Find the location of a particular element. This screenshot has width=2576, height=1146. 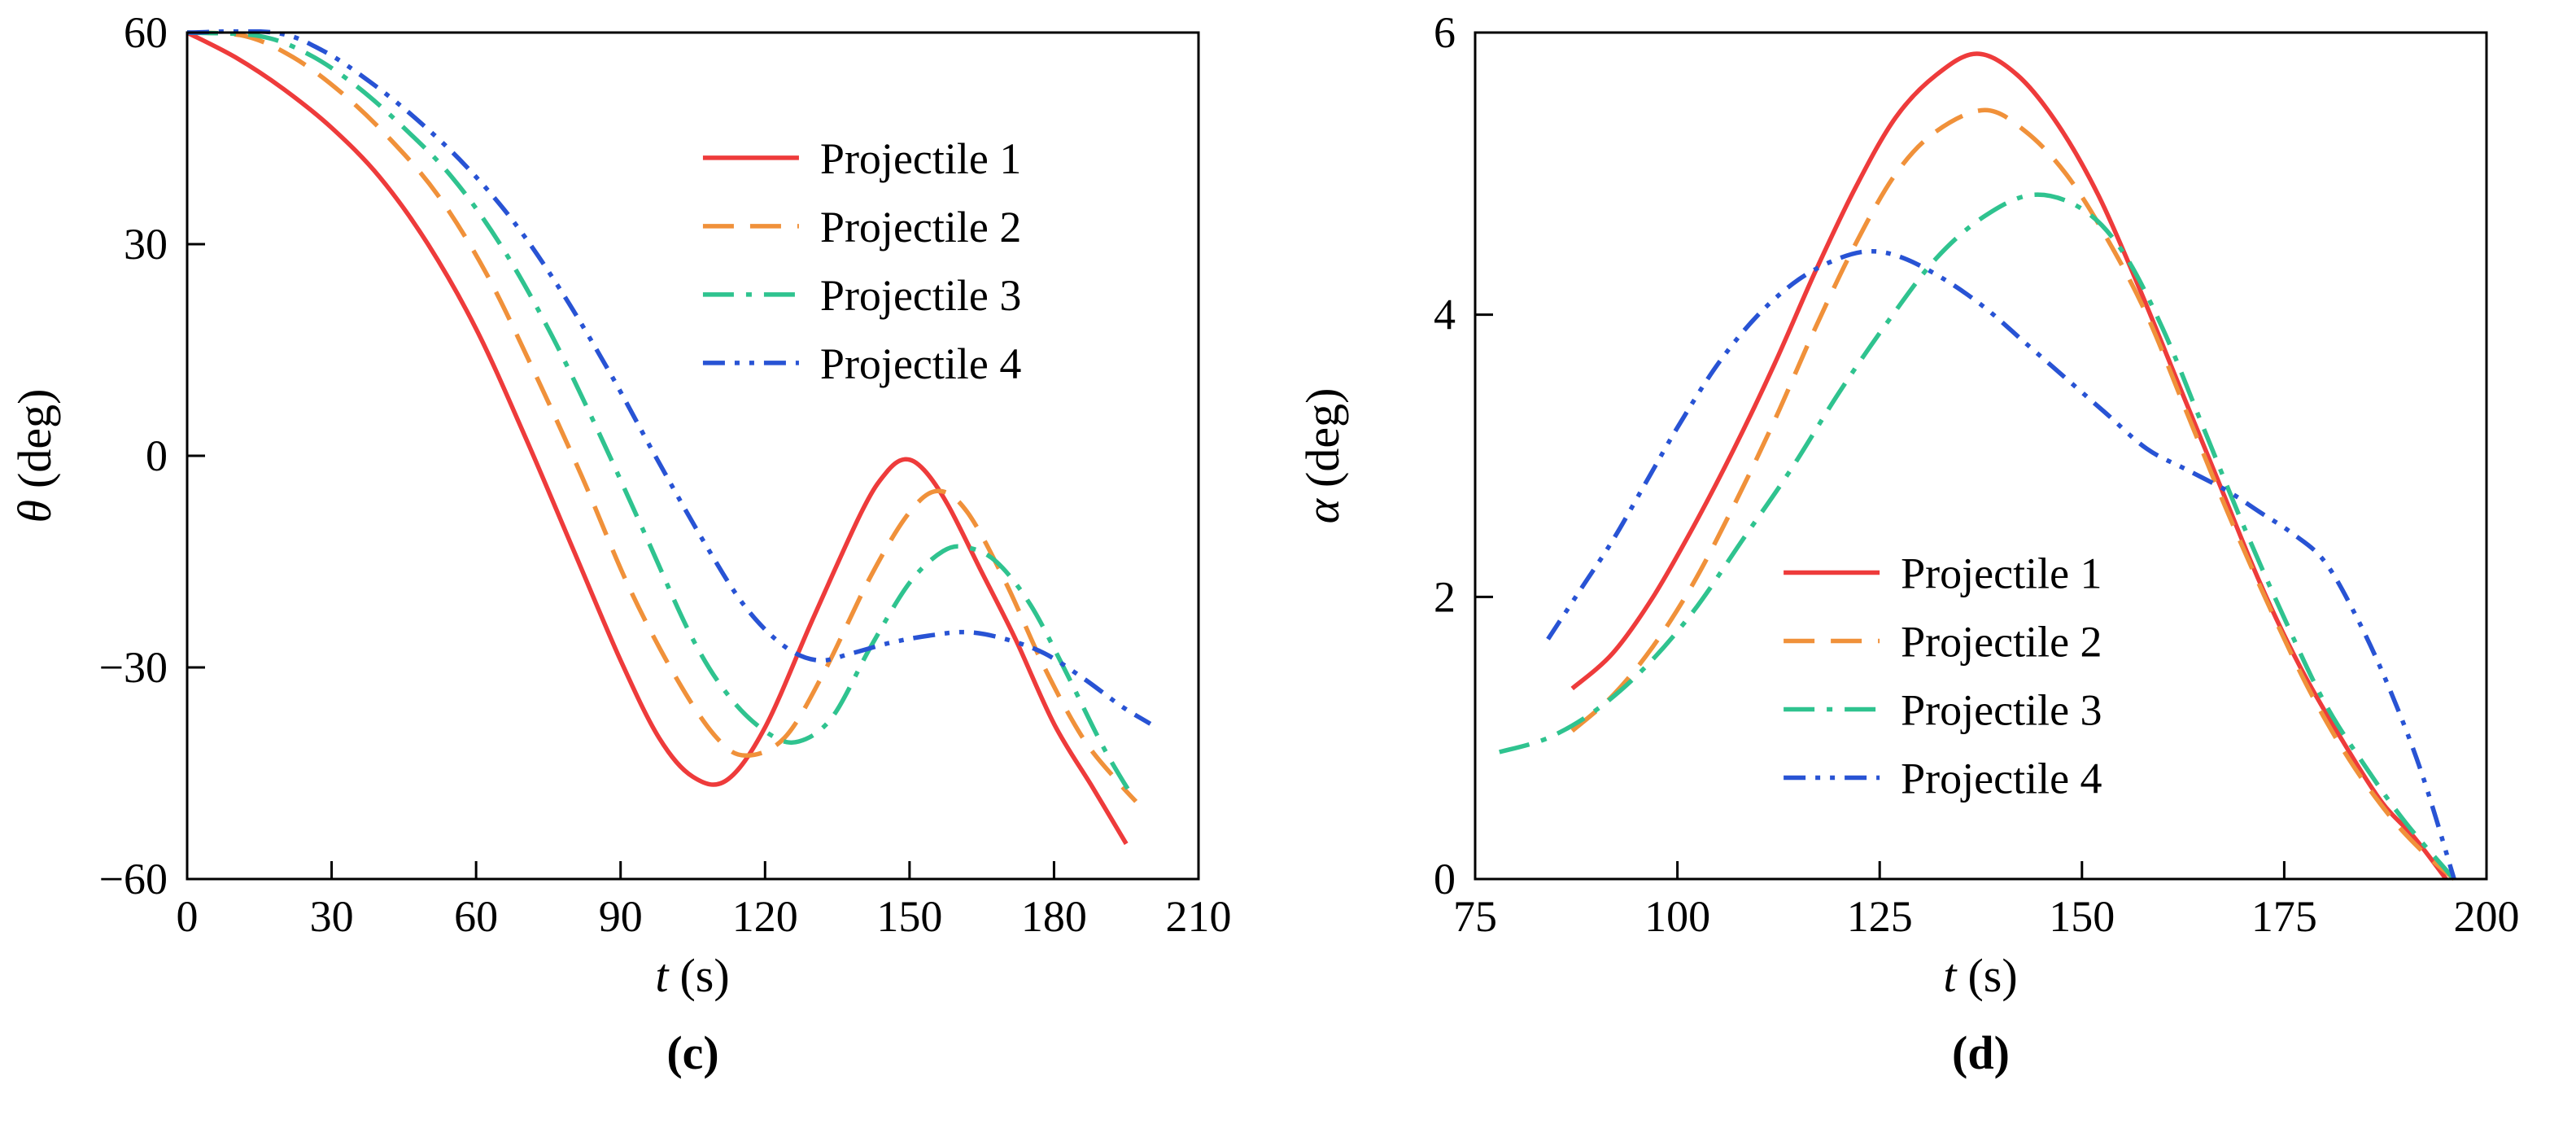

panel-tag-c: (c) is located at coordinates (692, 1052).